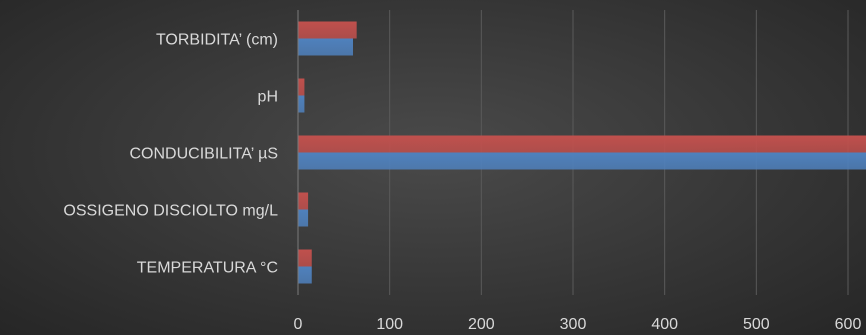 This screenshot has height=335, width=866. Describe the element at coordinates (207, 268) in the screenshot. I see `category-label: TEMPERATURA °C` at that location.